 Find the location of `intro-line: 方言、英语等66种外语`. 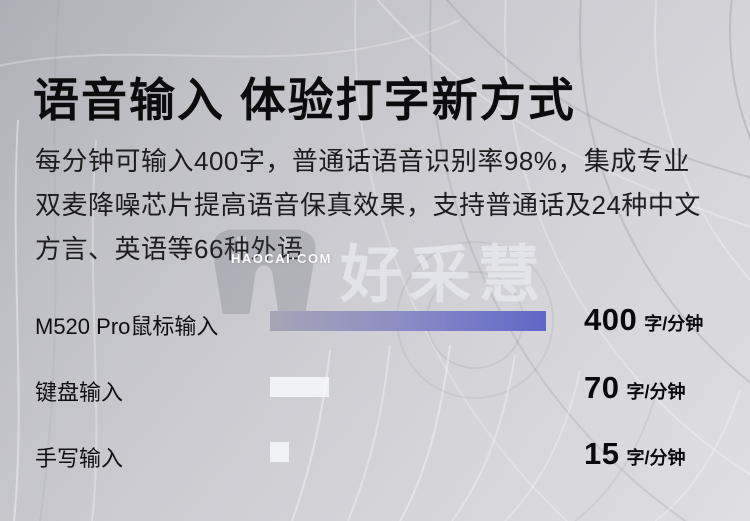

intro-line: 方言、英语等66种外语 is located at coordinates (169, 249).